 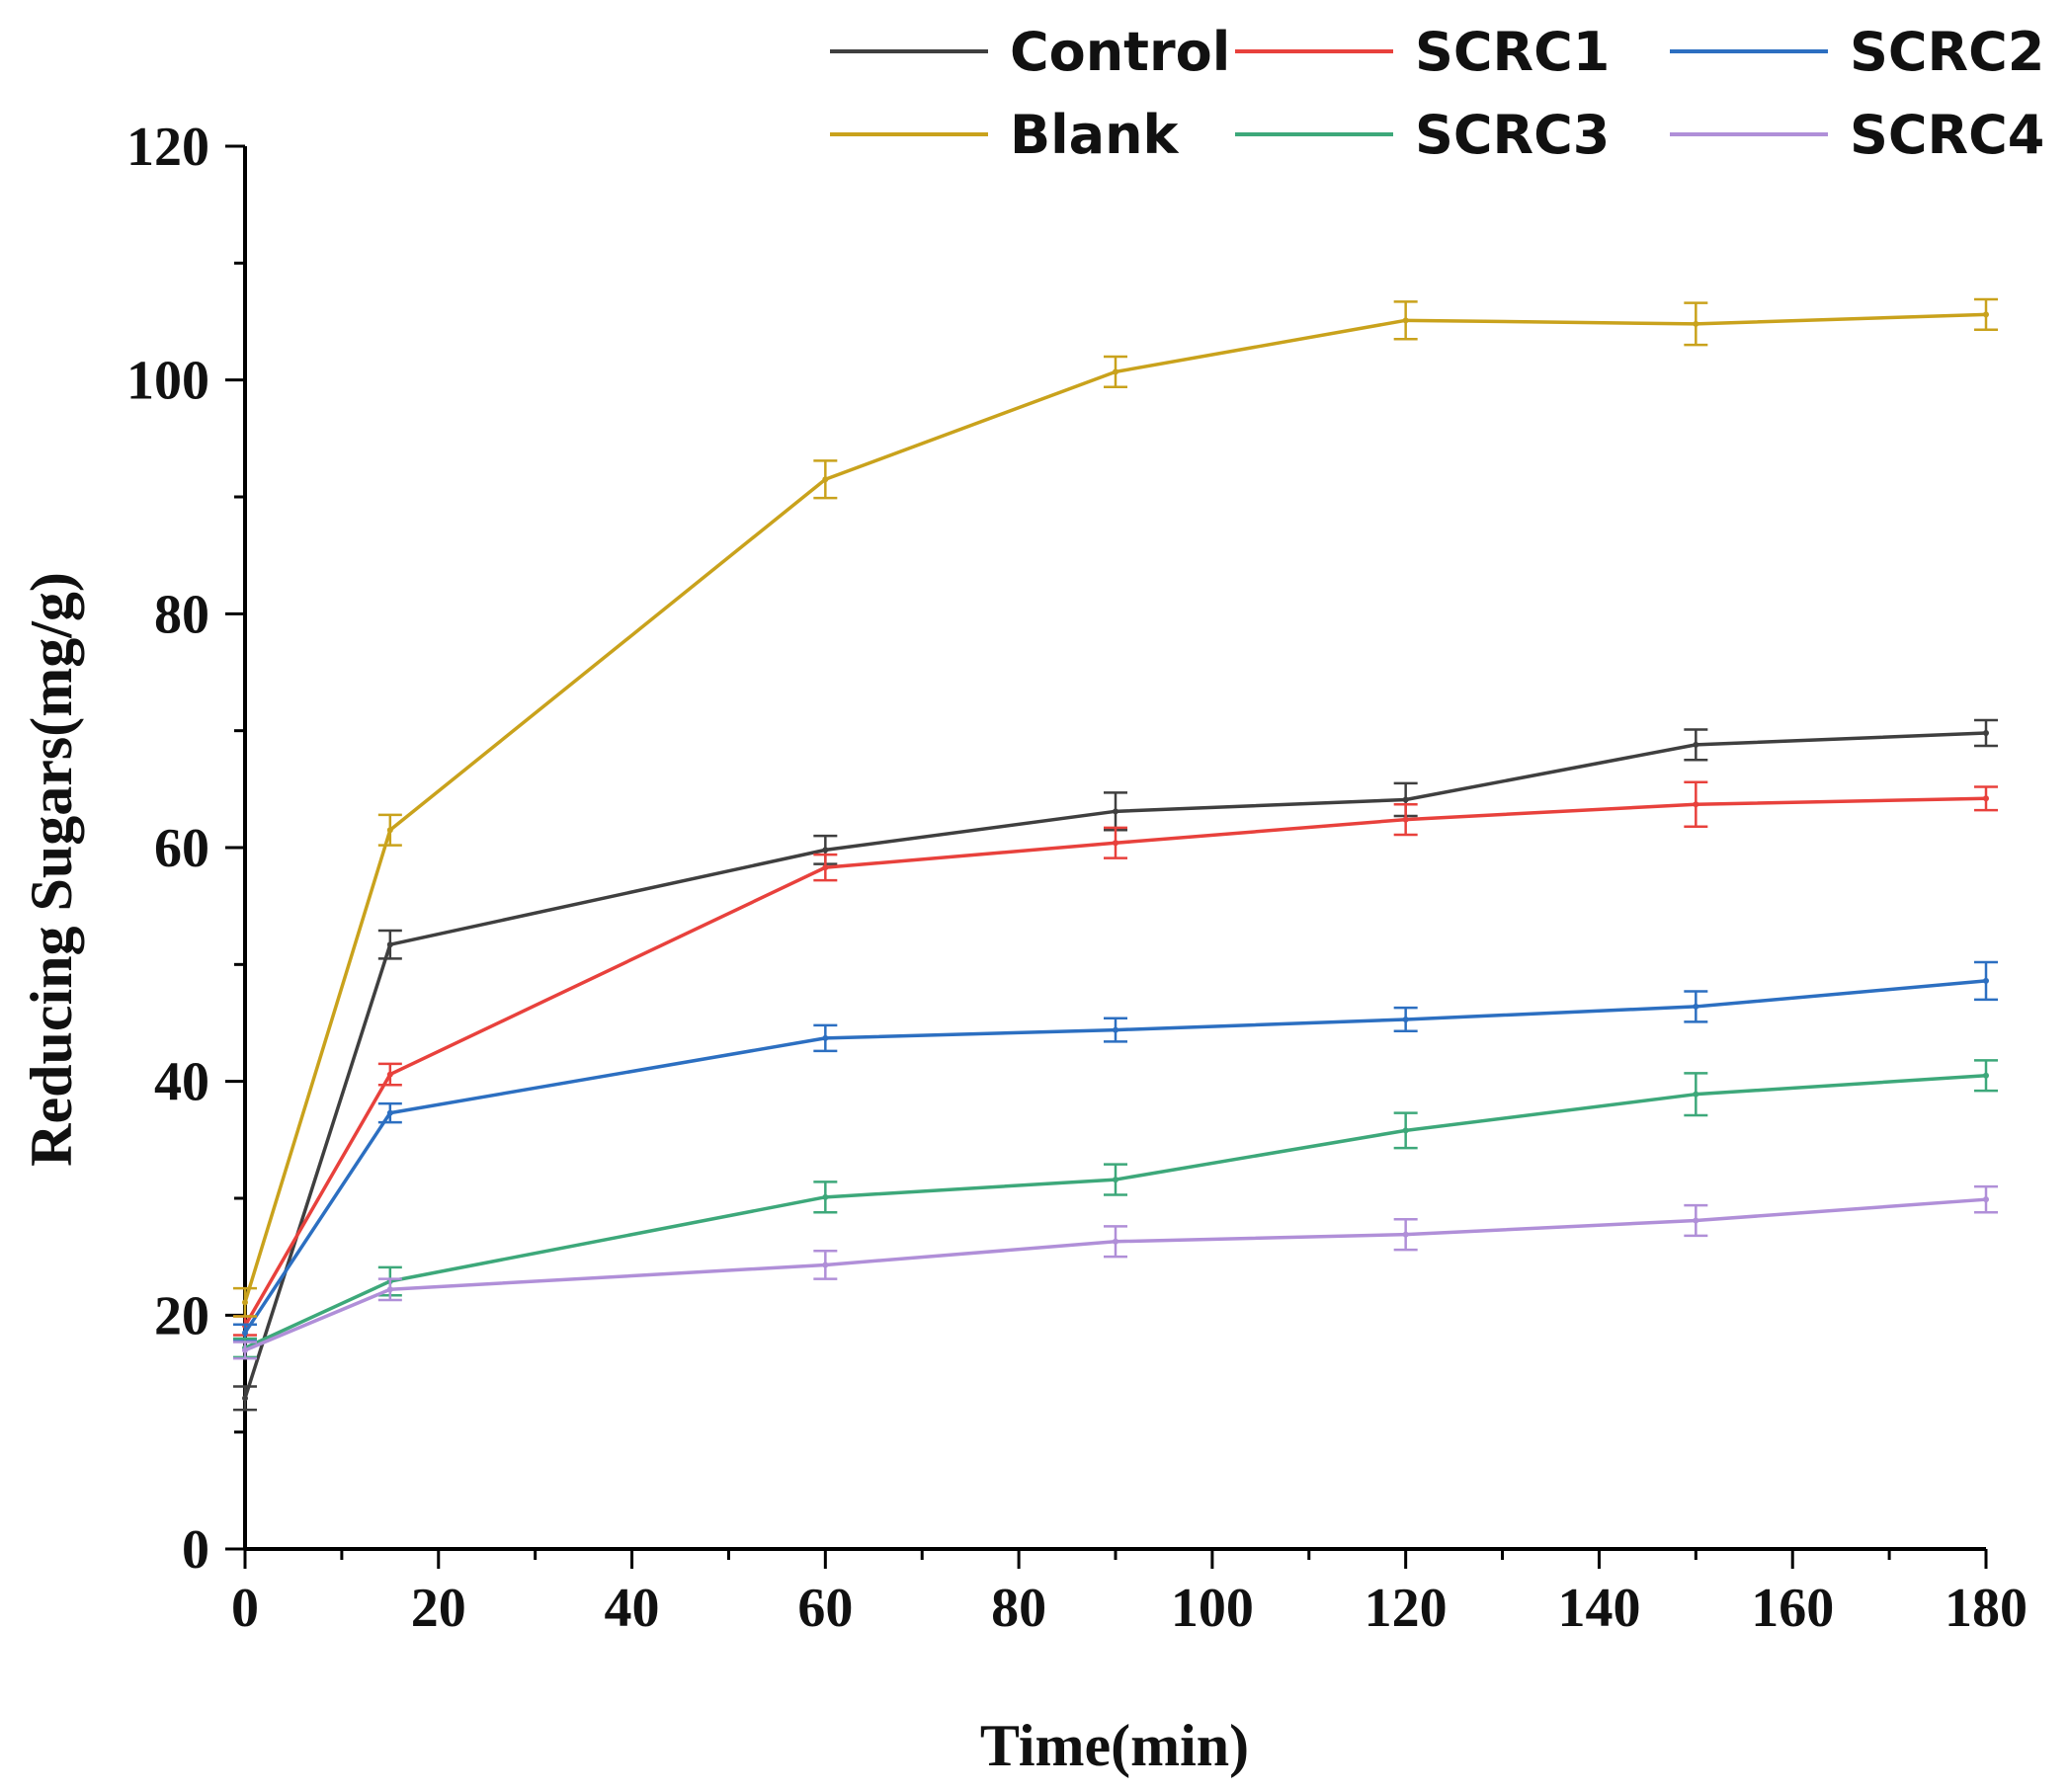 What do you see at coordinates (1114, 1745) in the screenshot?
I see `x-axis-title: Time(min)` at bounding box center [1114, 1745].